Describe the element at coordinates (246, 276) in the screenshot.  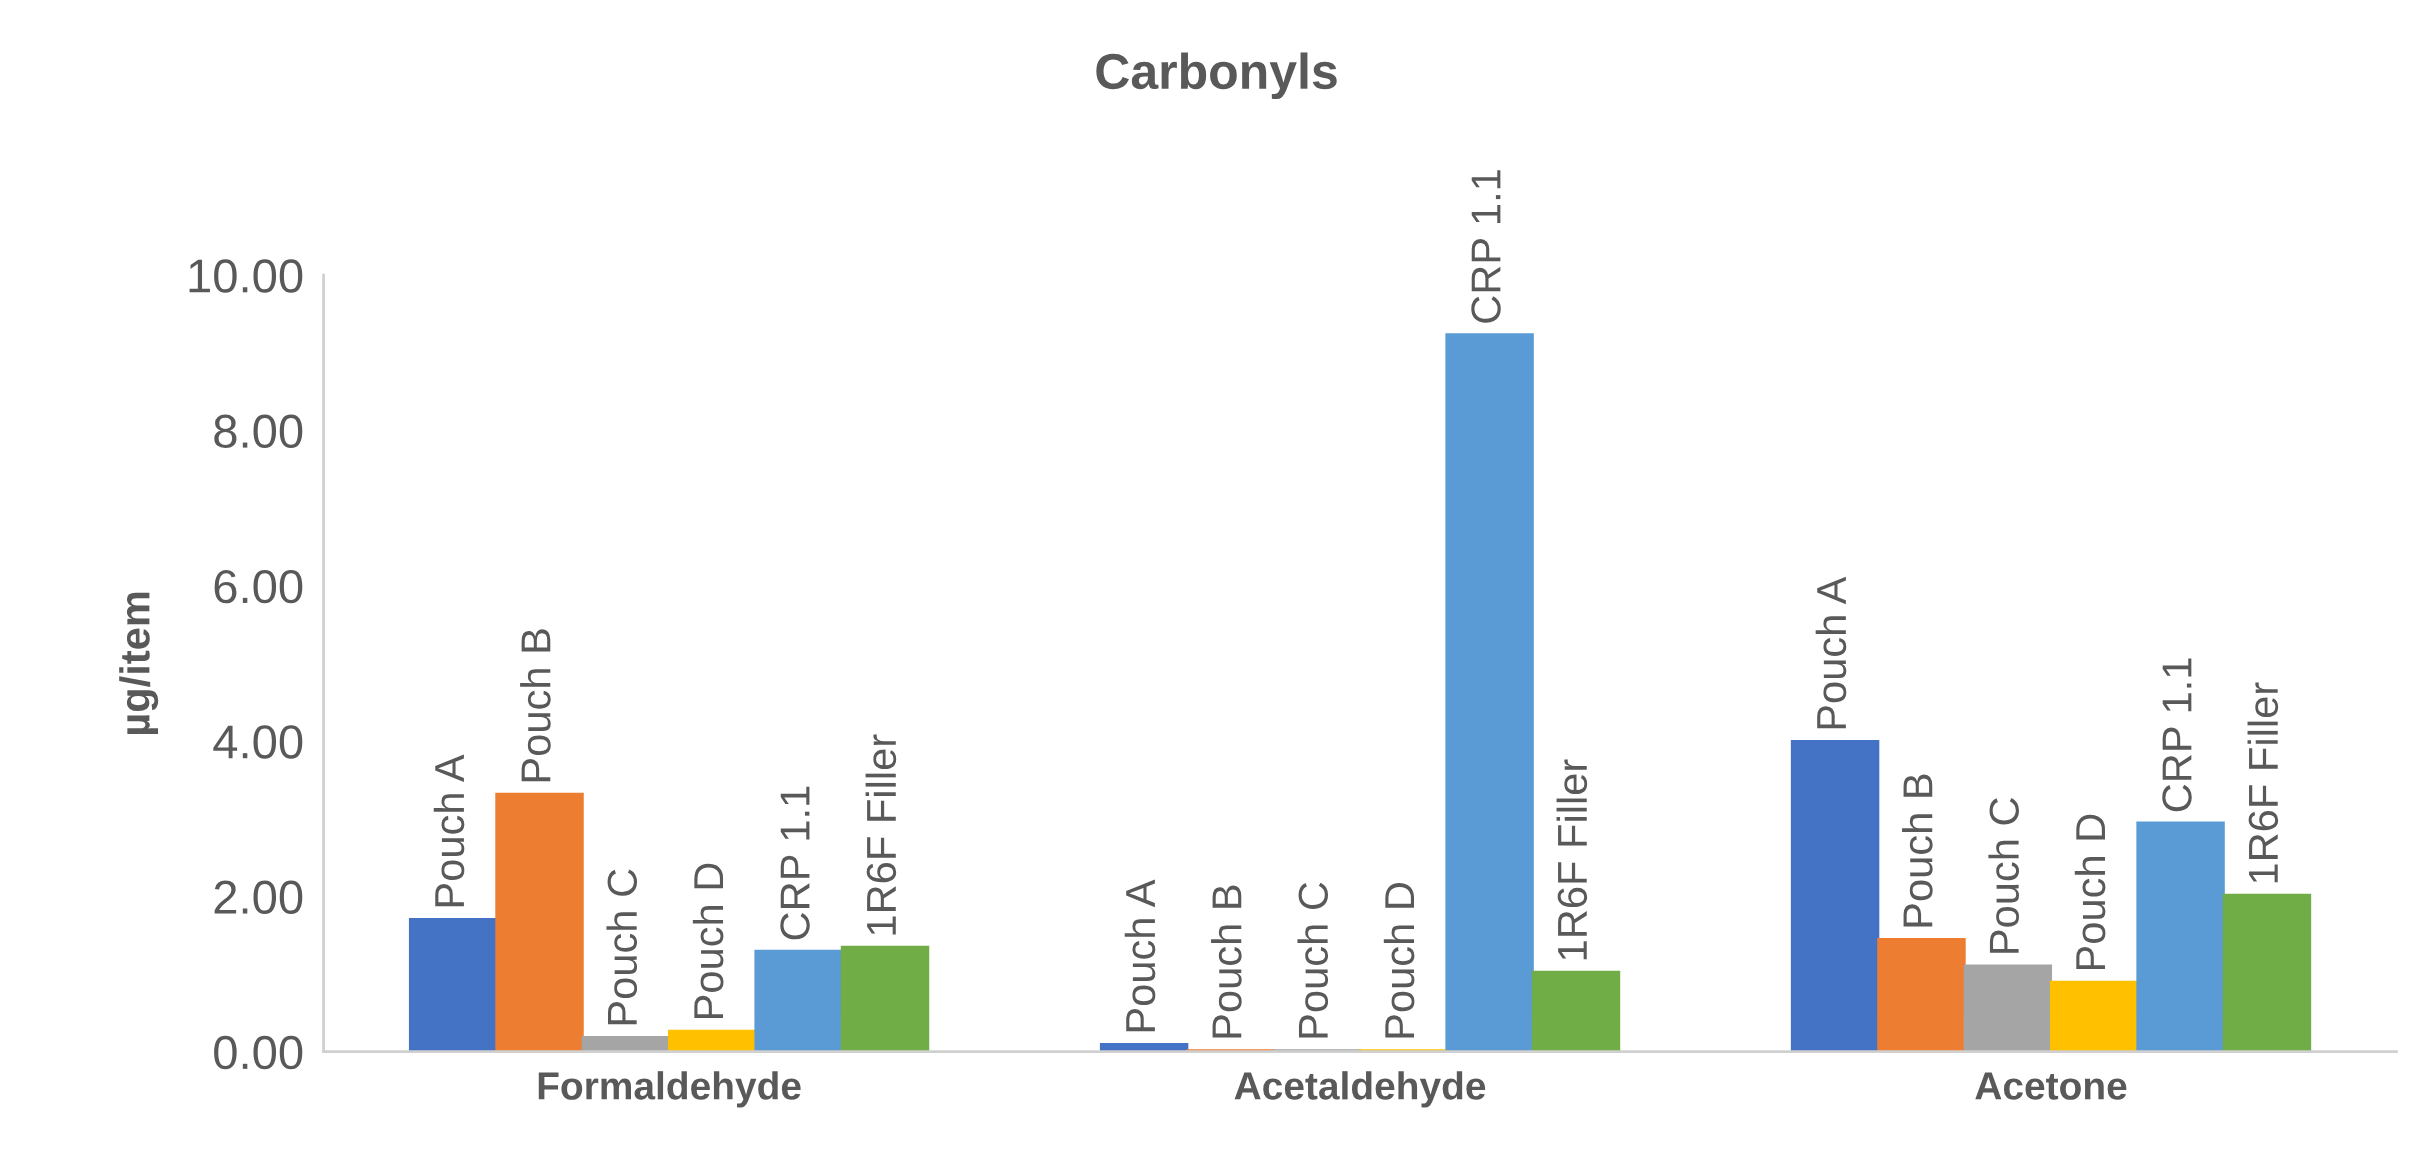
I see `y-tick-label: 10.00` at that location.